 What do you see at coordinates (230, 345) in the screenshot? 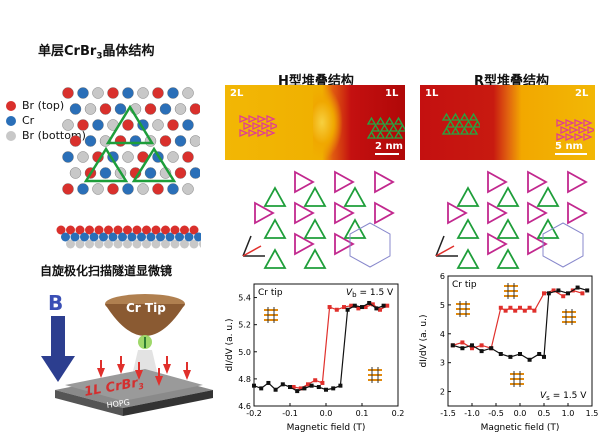
I see `y-axis-label: dI/dV (a. u.)` at bounding box center [230, 345].